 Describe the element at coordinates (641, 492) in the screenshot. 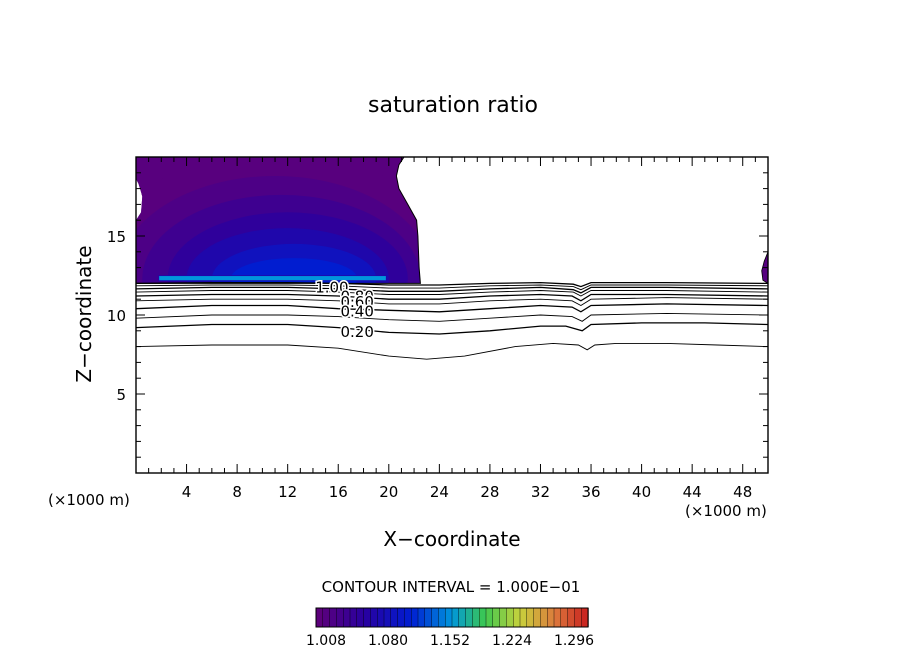

I see `x-tick-label: 40` at that location.